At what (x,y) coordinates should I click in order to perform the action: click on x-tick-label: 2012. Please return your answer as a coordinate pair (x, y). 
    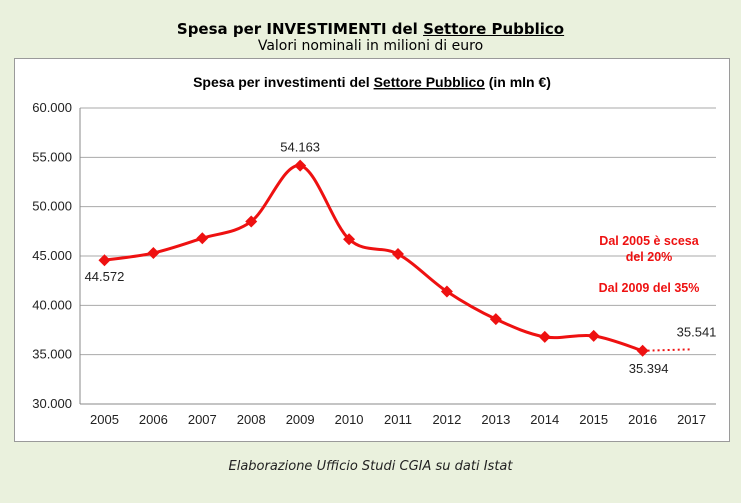
    Looking at the image, I should click on (446, 419).